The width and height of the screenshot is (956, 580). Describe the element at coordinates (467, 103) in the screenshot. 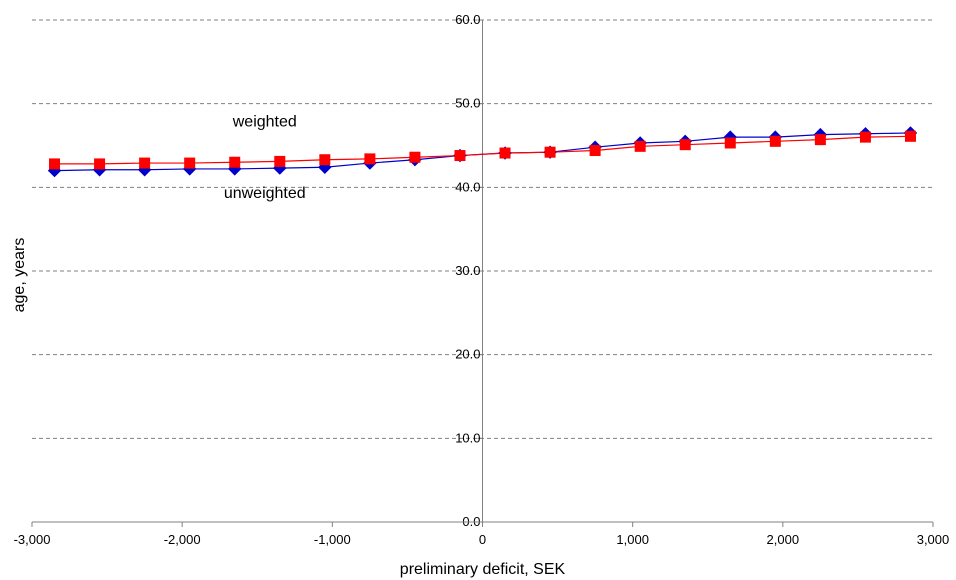

I see `y-tick-label: 50.0` at that location.